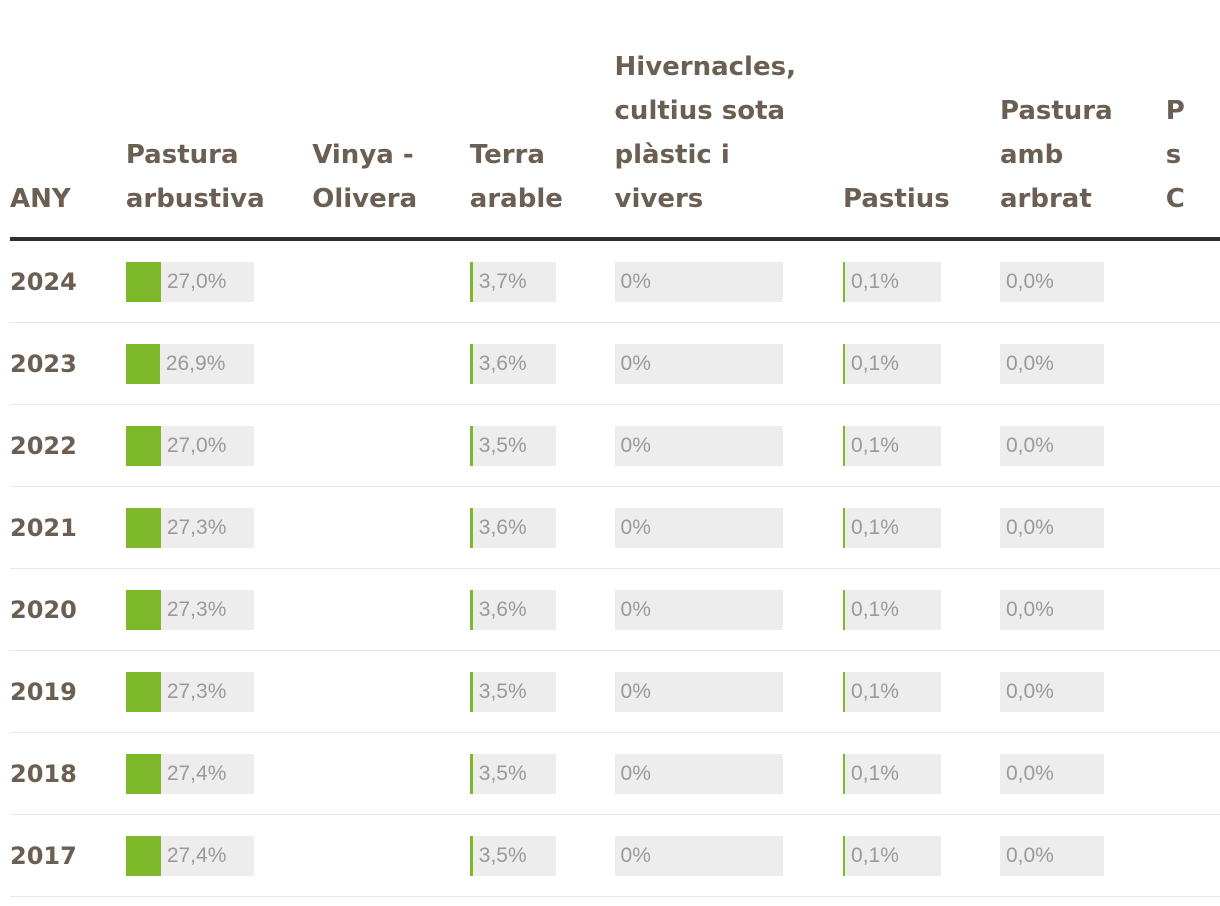 This screenshot has height=906, width=1220. I want to click on year-cell: 2021, so click(68, 527).